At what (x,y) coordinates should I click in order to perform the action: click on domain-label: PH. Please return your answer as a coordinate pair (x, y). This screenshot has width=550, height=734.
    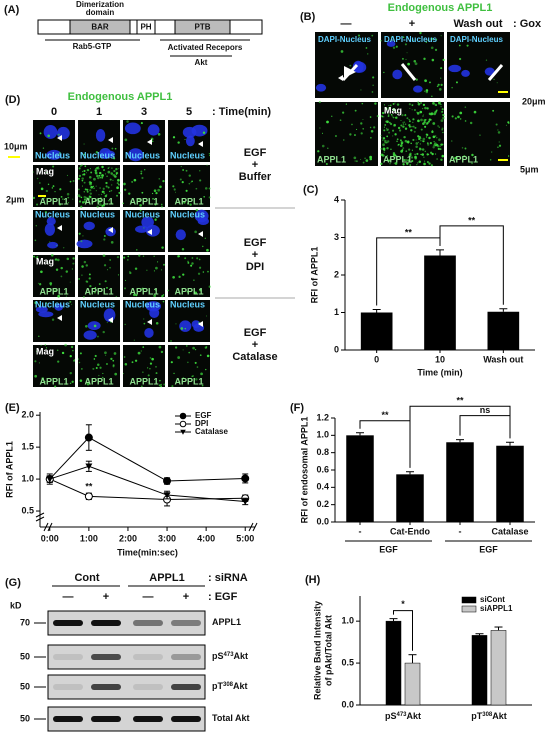
    Looking at the image, I should click on (145, 27).